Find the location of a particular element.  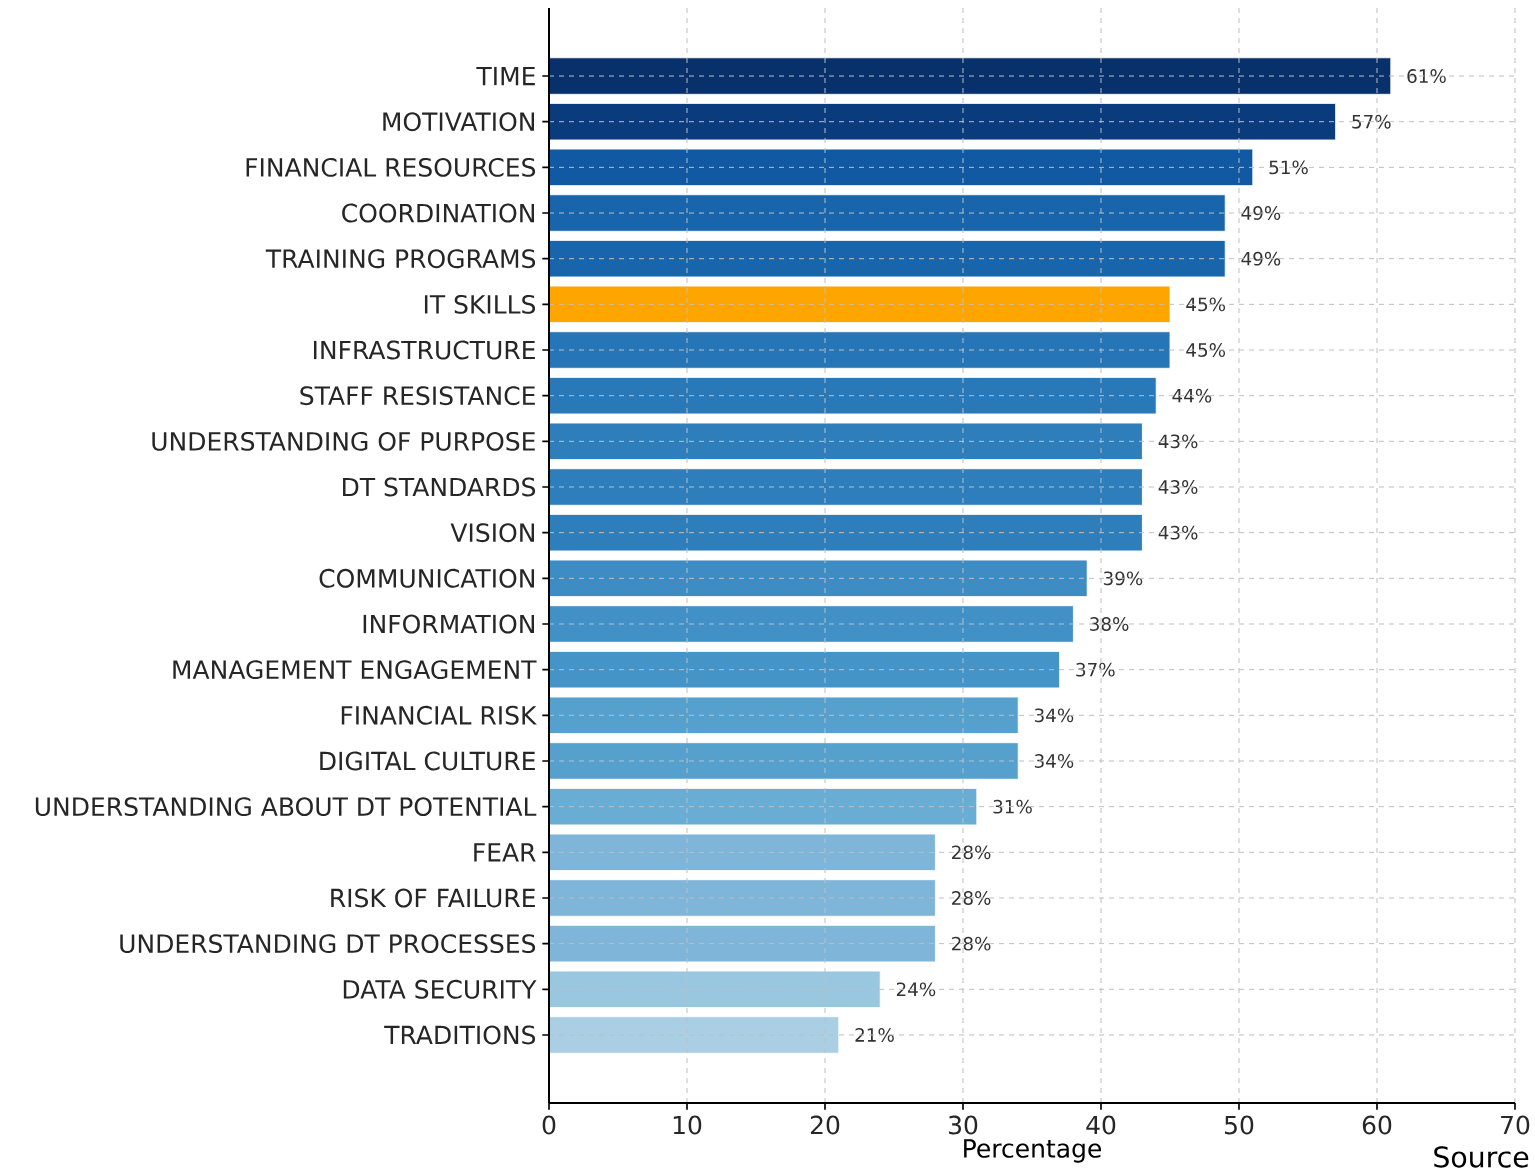

x-tick-label: 10 is located at coordinates (687, 1125).